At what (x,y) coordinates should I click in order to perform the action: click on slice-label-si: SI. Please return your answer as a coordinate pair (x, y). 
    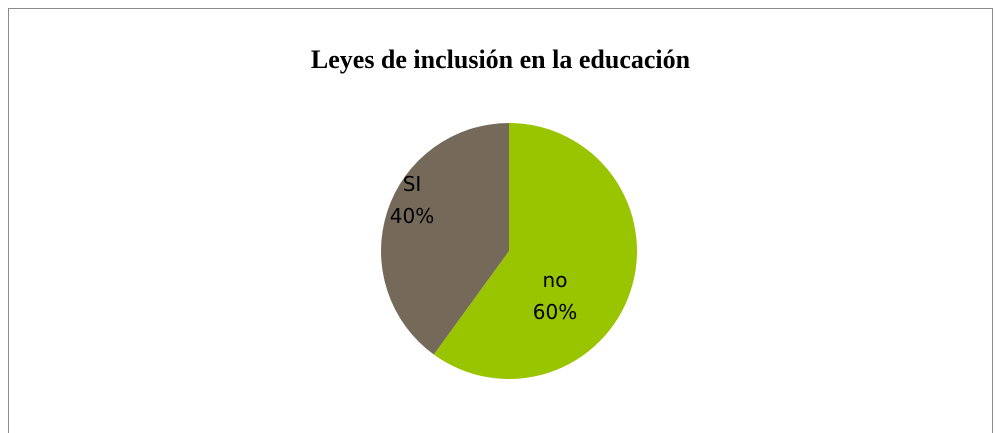
    Looking at the image, I should click on (412, 184).